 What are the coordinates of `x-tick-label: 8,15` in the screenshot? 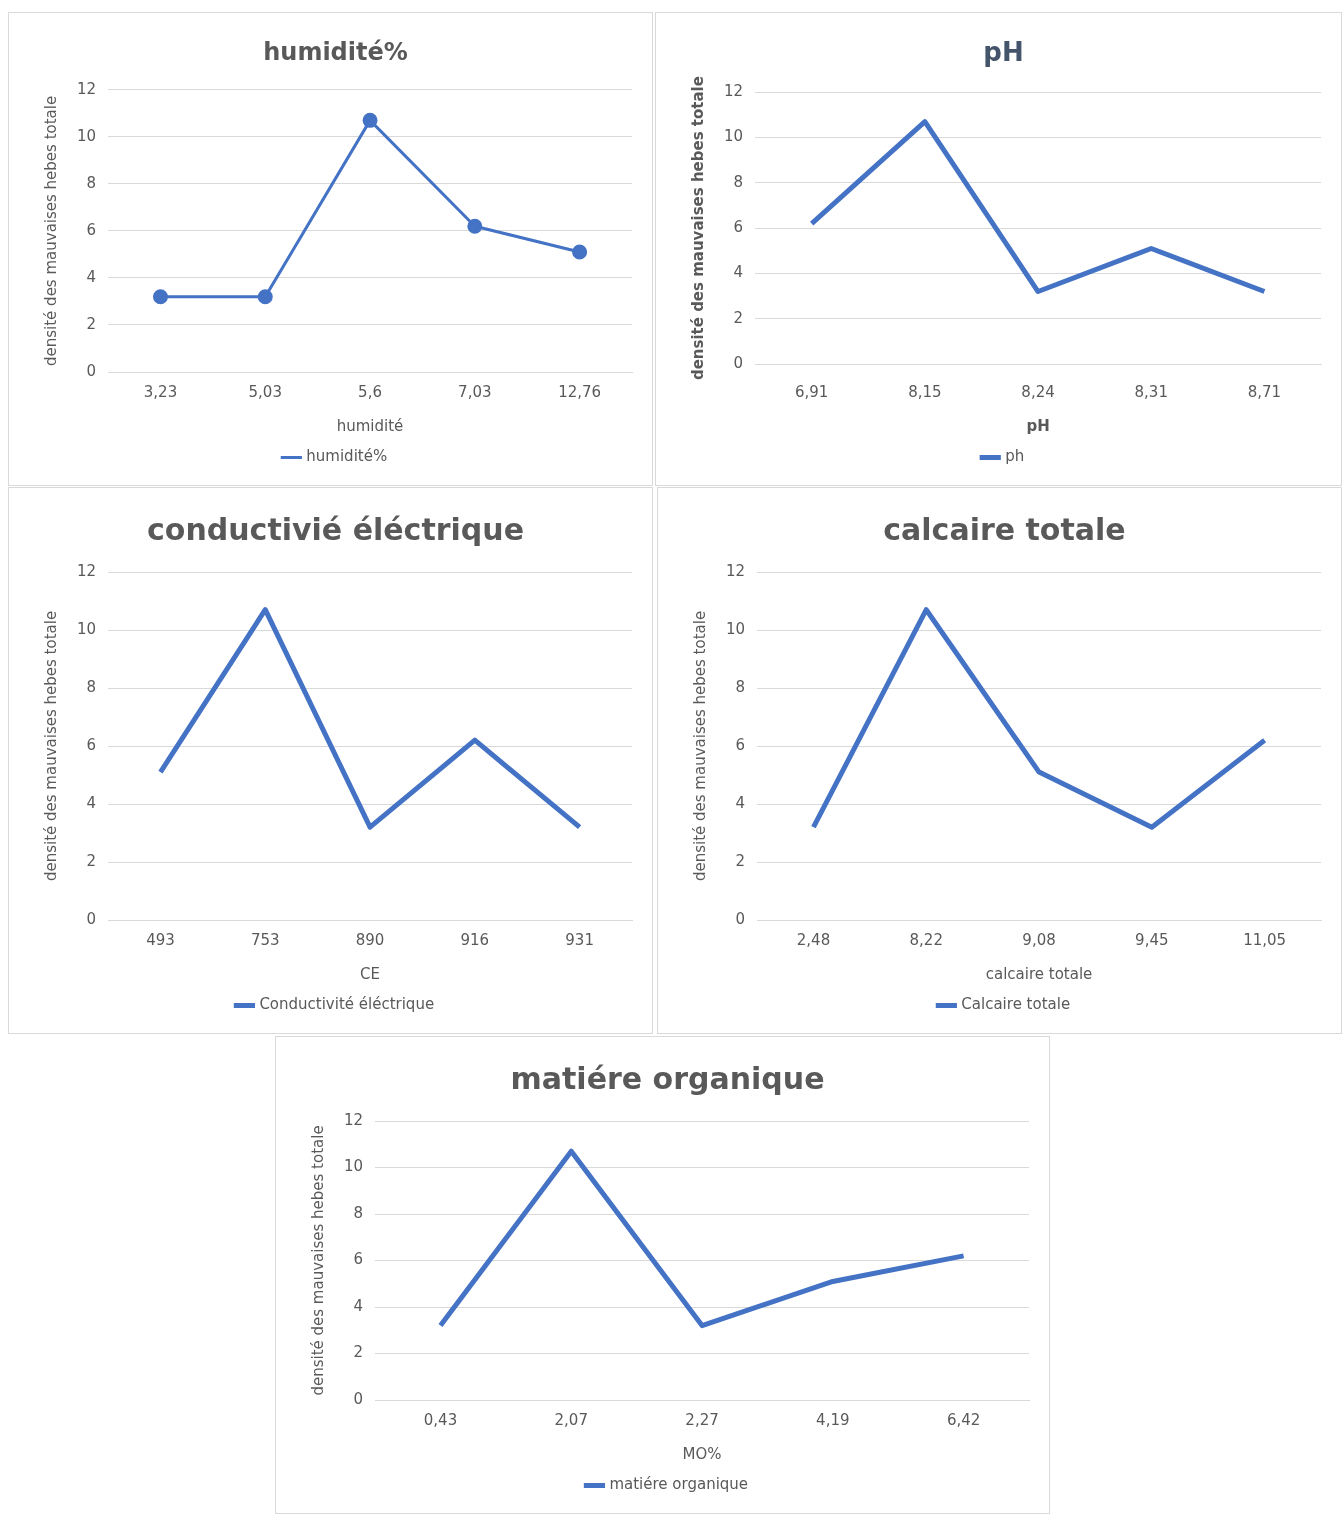 It's located at (925, 391).